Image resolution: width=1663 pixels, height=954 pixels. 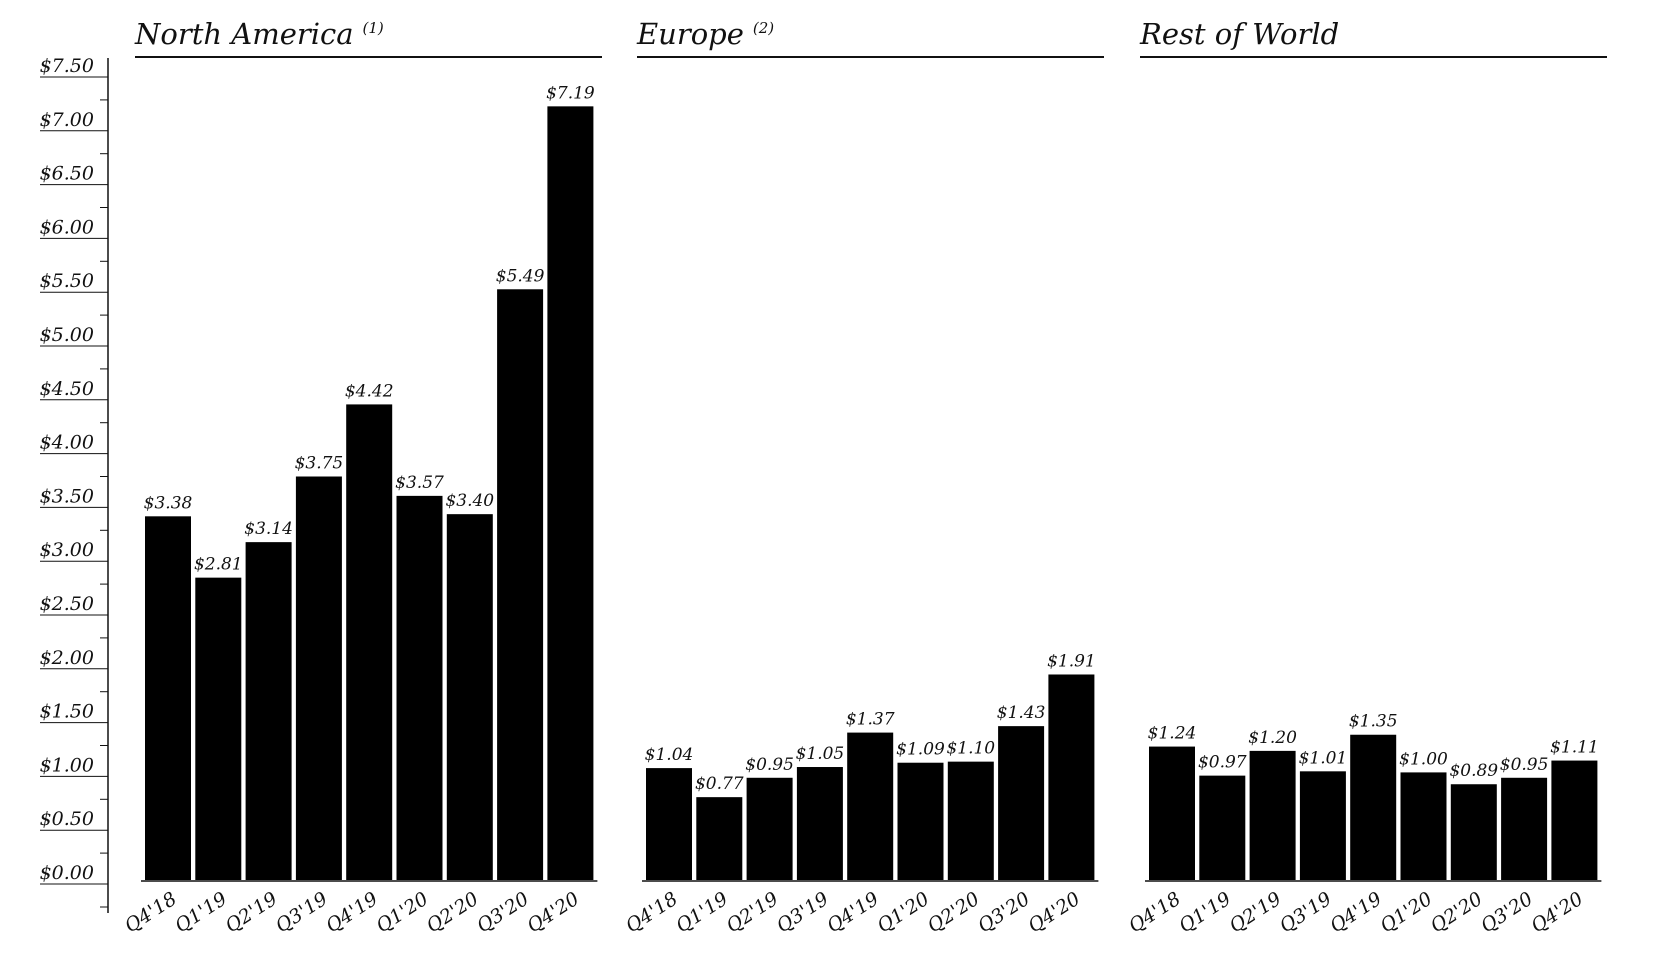 What do you see at coordinates (67, 496) in the screenshot?
I see `y-tick-label: $3.50` at bounding box center [67, 496].